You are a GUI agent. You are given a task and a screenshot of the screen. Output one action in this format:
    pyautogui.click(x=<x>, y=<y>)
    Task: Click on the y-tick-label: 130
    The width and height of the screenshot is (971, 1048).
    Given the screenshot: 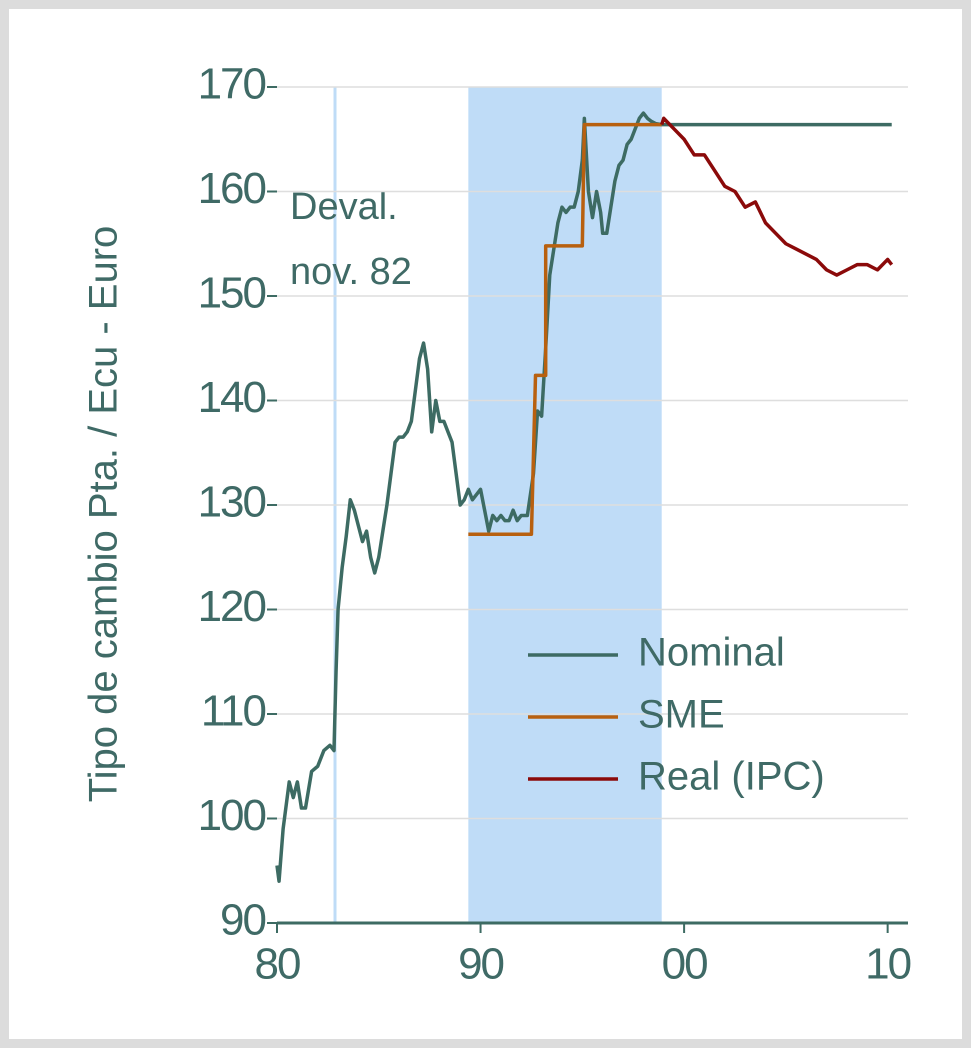 What is the action you would take?
    pyautogui.click(x=232, y=502)
    